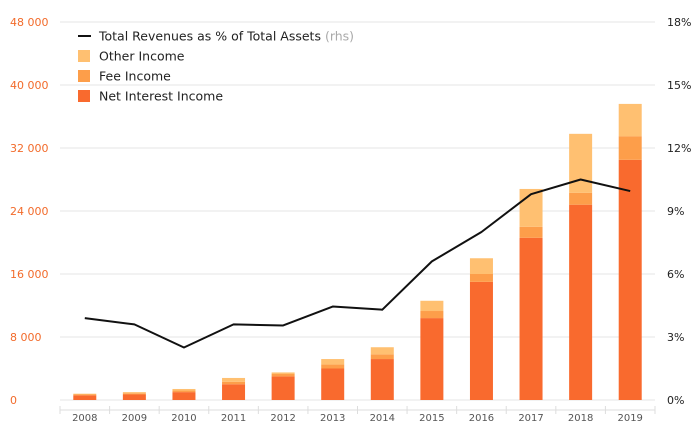  Describe the element at coordinates (675, 400) in the screenshot. I see `y-right-tick-label: 0%` at that location.